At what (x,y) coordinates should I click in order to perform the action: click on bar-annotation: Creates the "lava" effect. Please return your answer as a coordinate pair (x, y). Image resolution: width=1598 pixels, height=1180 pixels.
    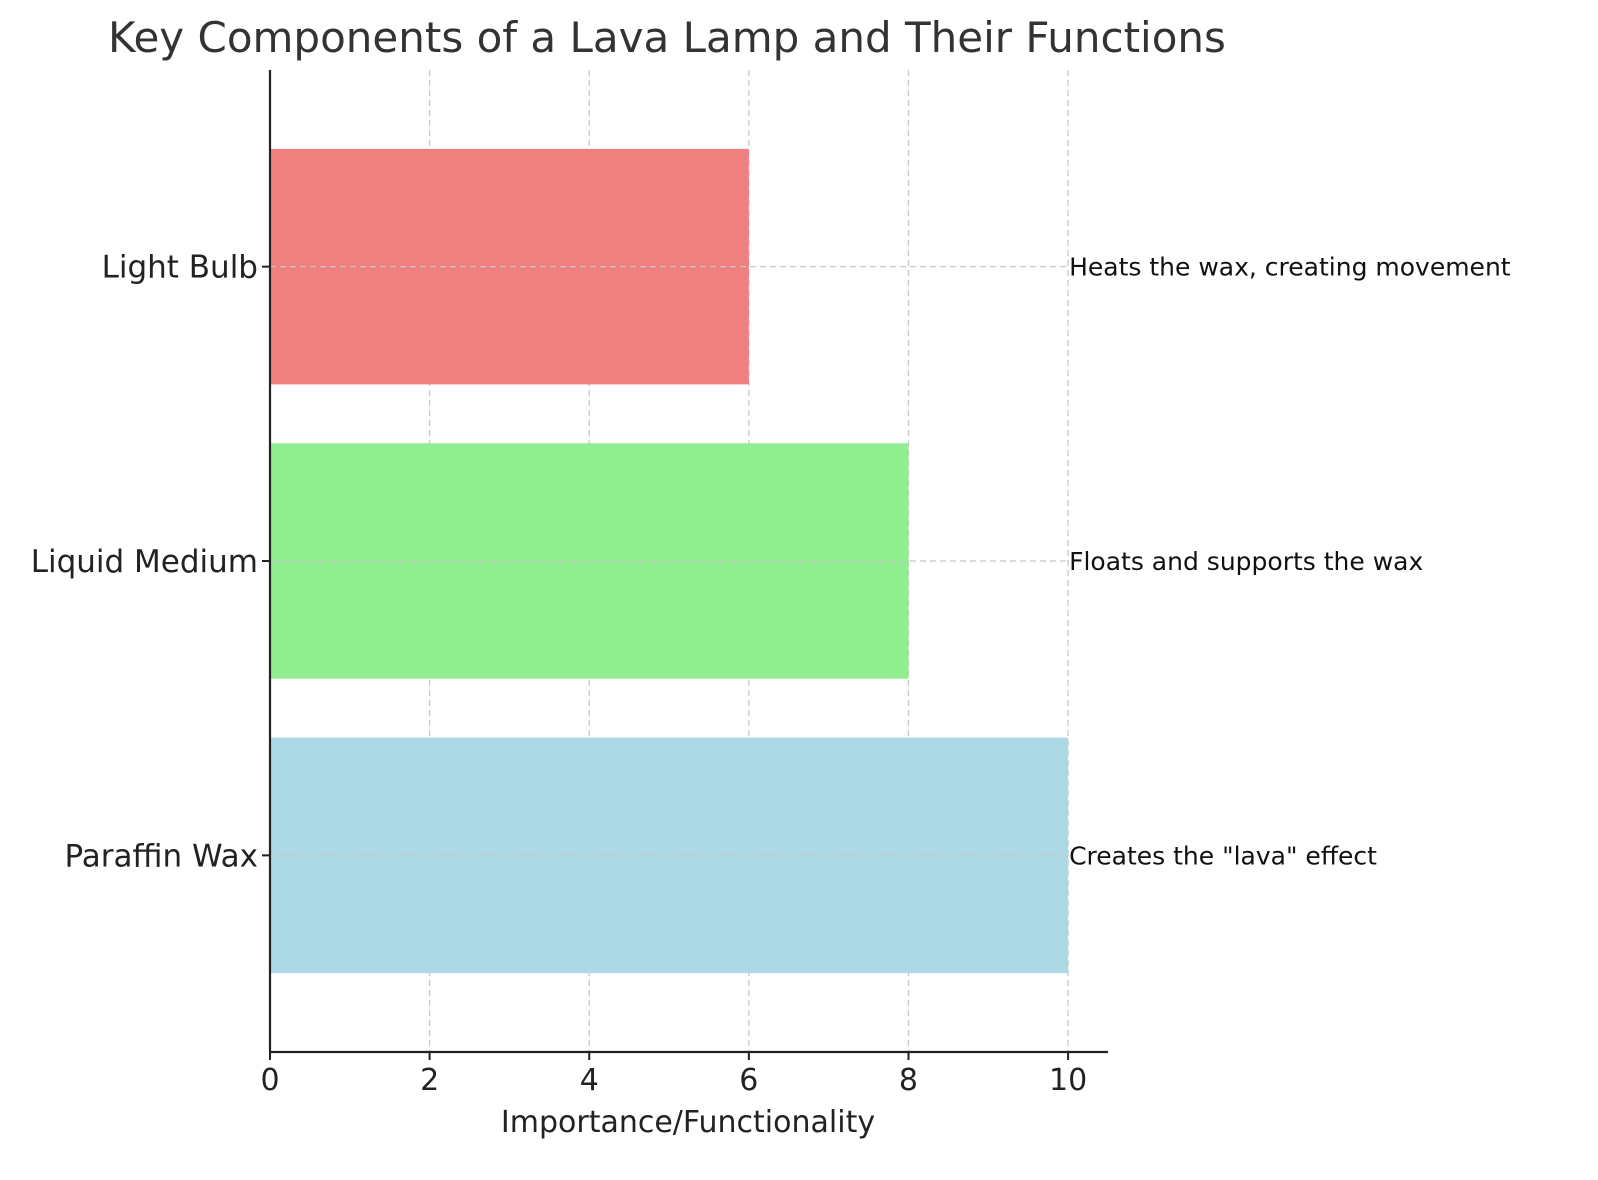
    Looking at the image, I should click on (1223, 855).